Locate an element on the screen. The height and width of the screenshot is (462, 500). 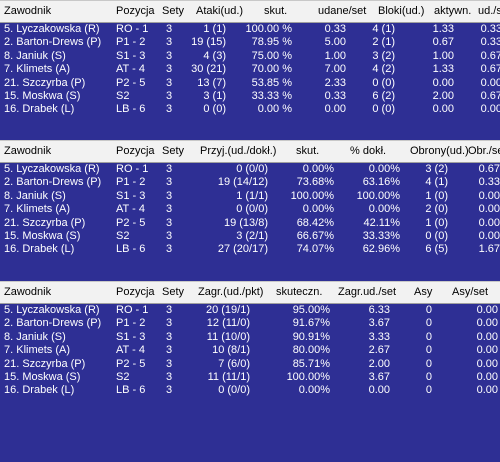
table-cell: P2 - 5 is located at coordinates (131, 222).